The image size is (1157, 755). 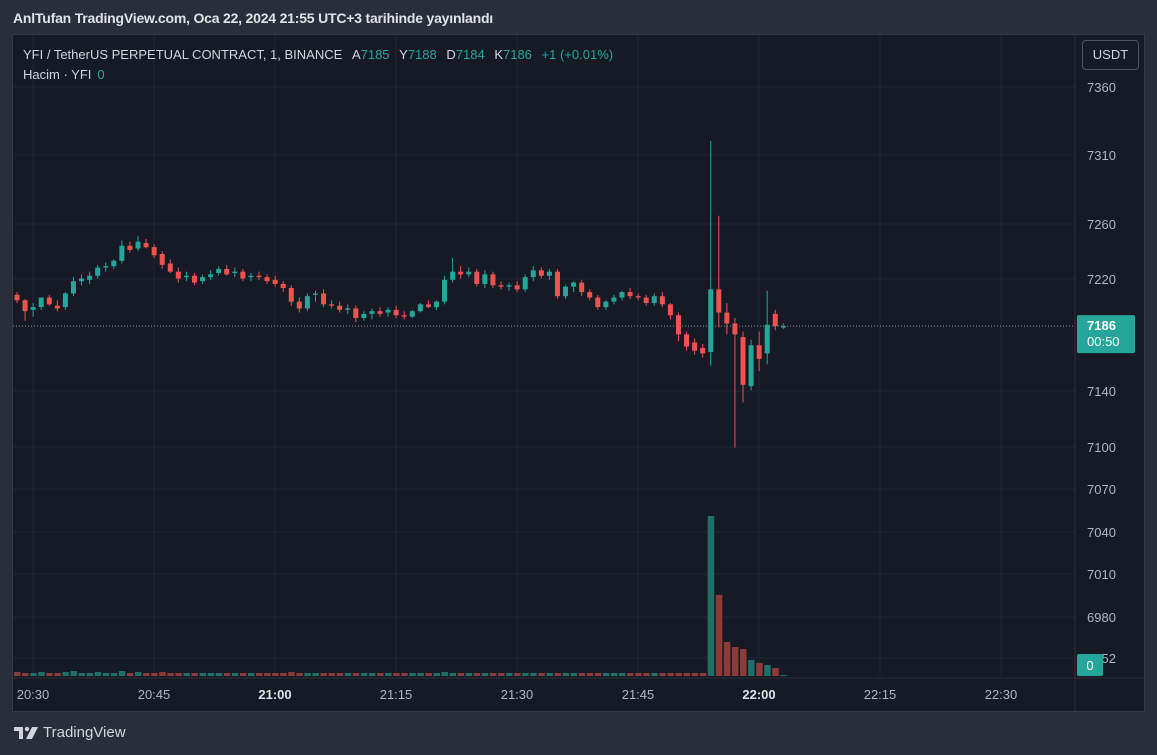 What do you see at coordinates (57, 74) in the screenshot?
I see `legend-volume-label: Hacim · YFI` at bounding box center [57, 74].